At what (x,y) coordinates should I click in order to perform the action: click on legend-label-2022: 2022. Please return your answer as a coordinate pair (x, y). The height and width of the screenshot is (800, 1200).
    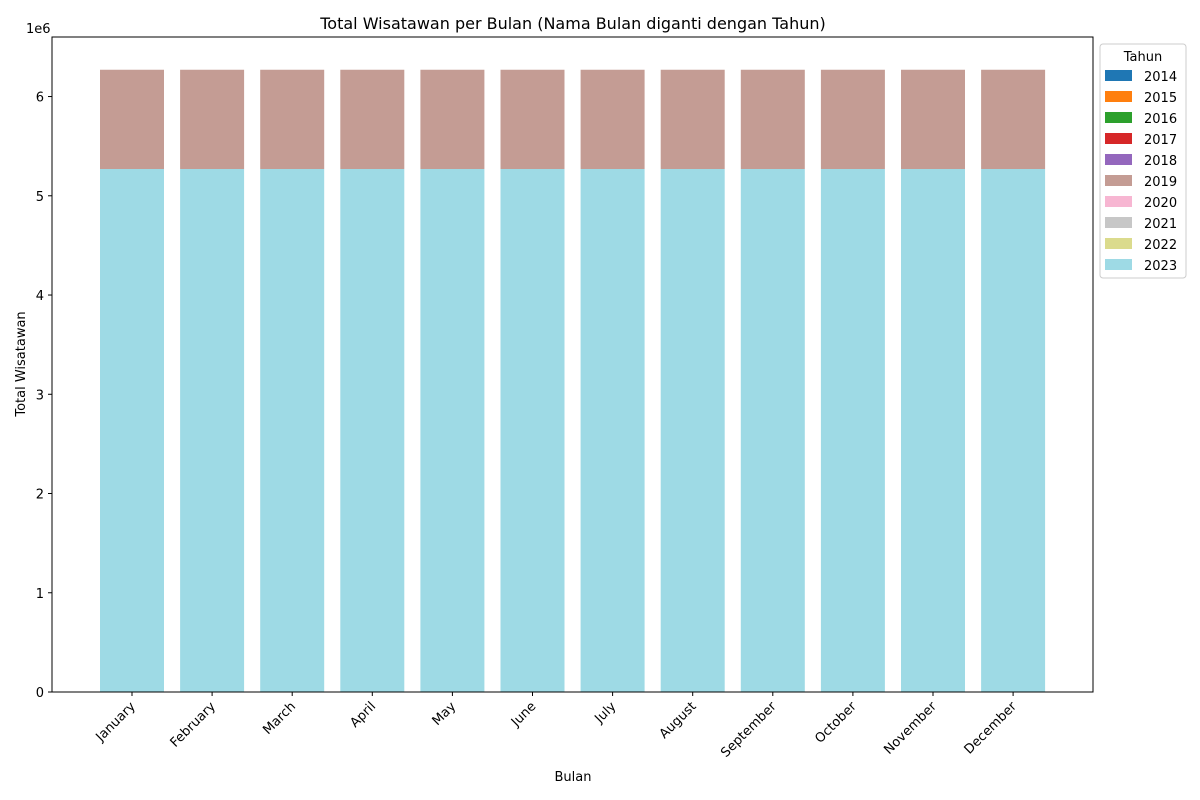
    Looking at the image, I should click on (1160, 245).